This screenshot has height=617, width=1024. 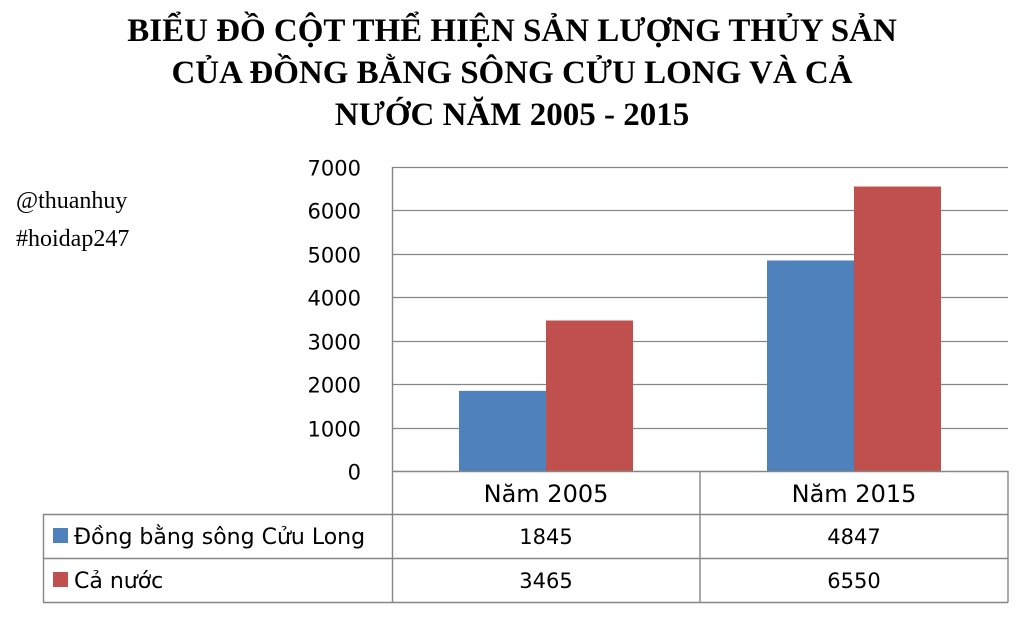 What do you see at coordinates (219, 537) in the screenshot?
I see `series-name: Đồng bằng sông Cửu Long` at bounding box center [219, 537].